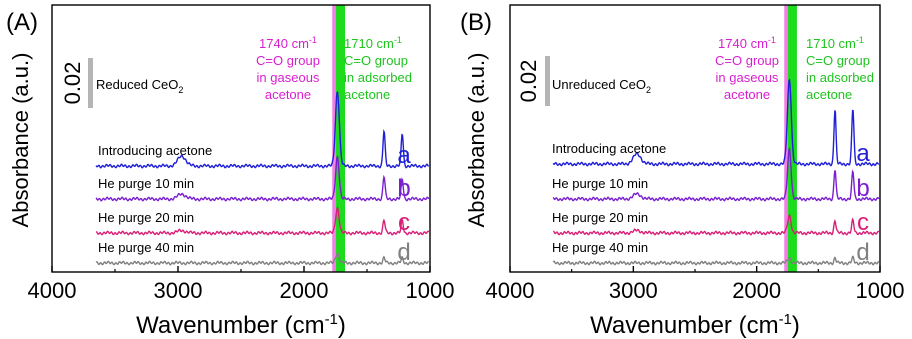 The width and height of the screenshot is (912, 339). I want to click on sample-label: Reduced CeO2, so click(139, 86).